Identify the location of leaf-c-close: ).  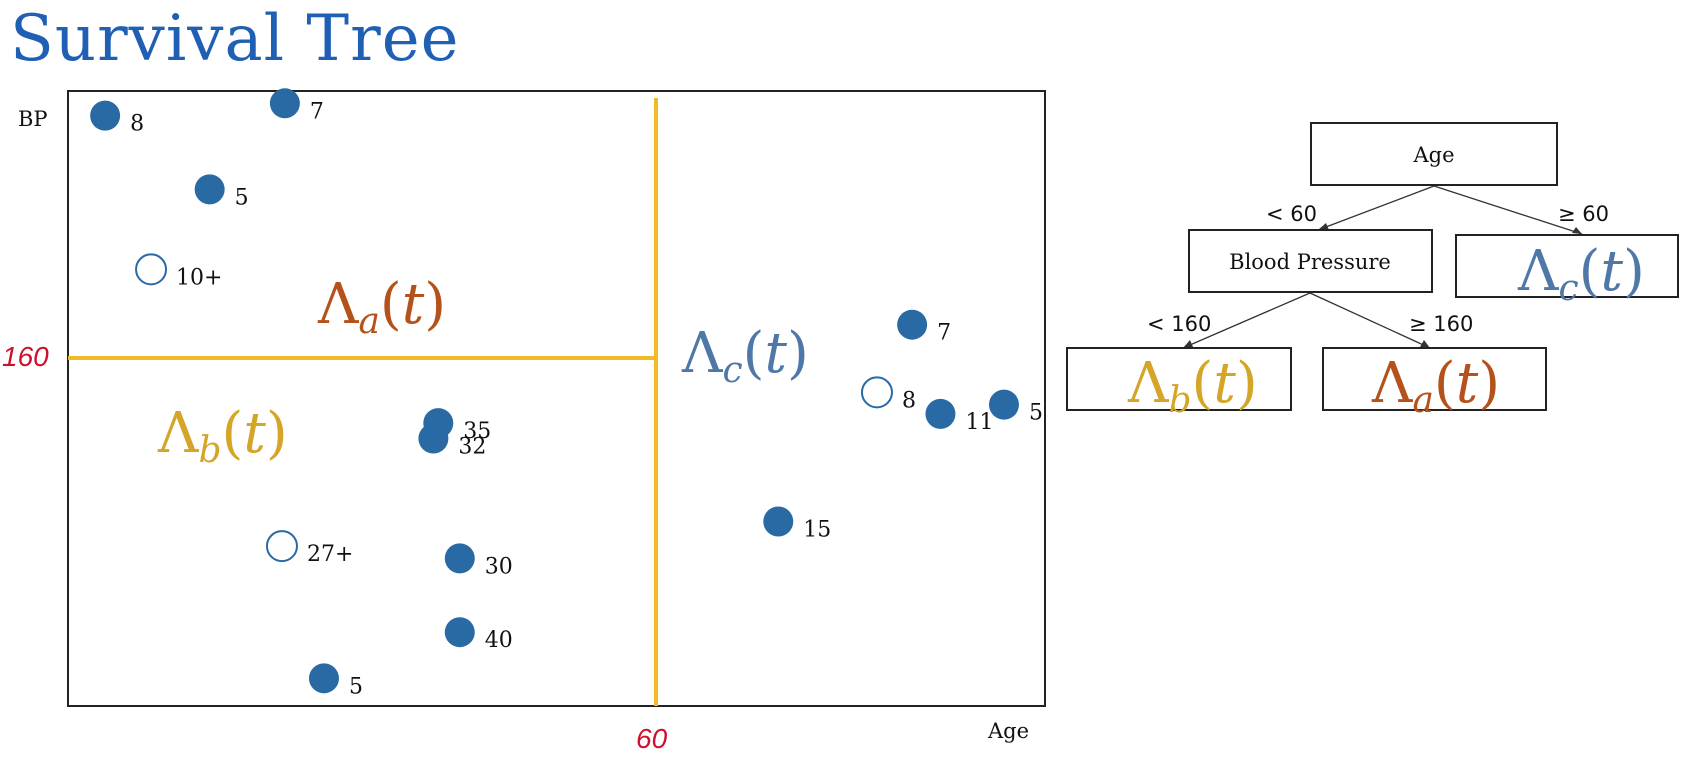
(1634, 271).